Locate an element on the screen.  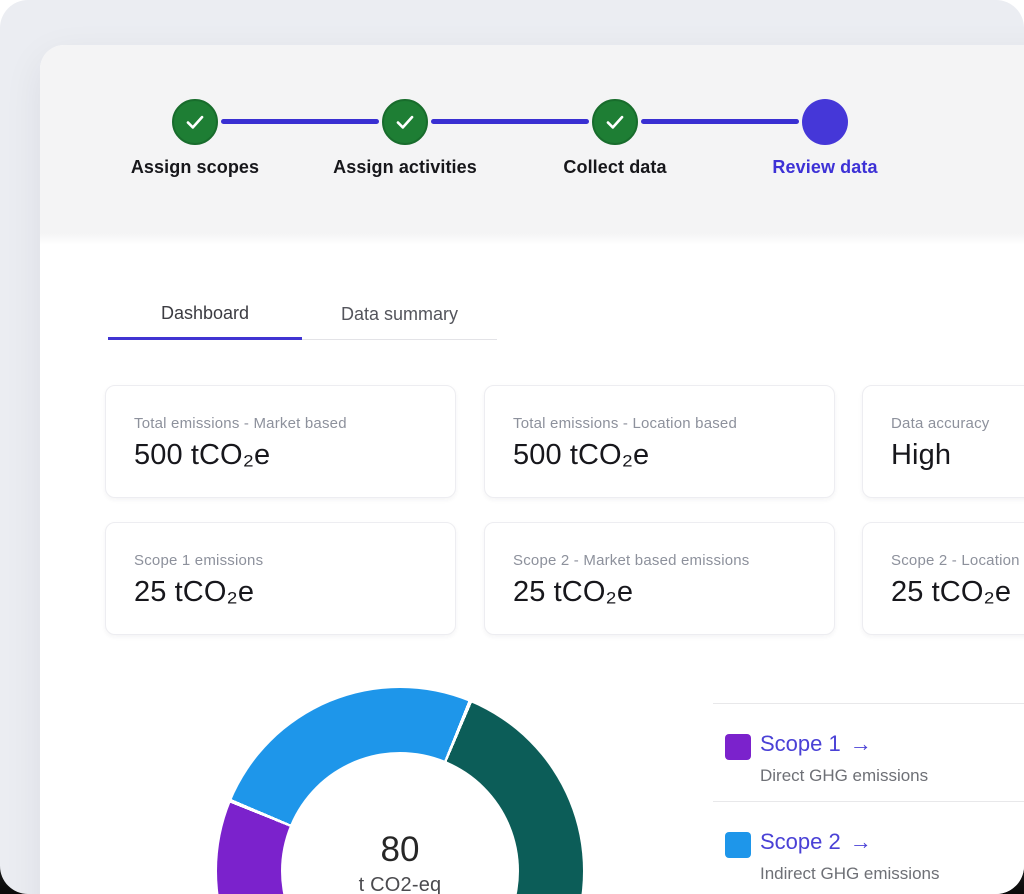
card-label: Data accuracy is located at coordinates (940, 423).